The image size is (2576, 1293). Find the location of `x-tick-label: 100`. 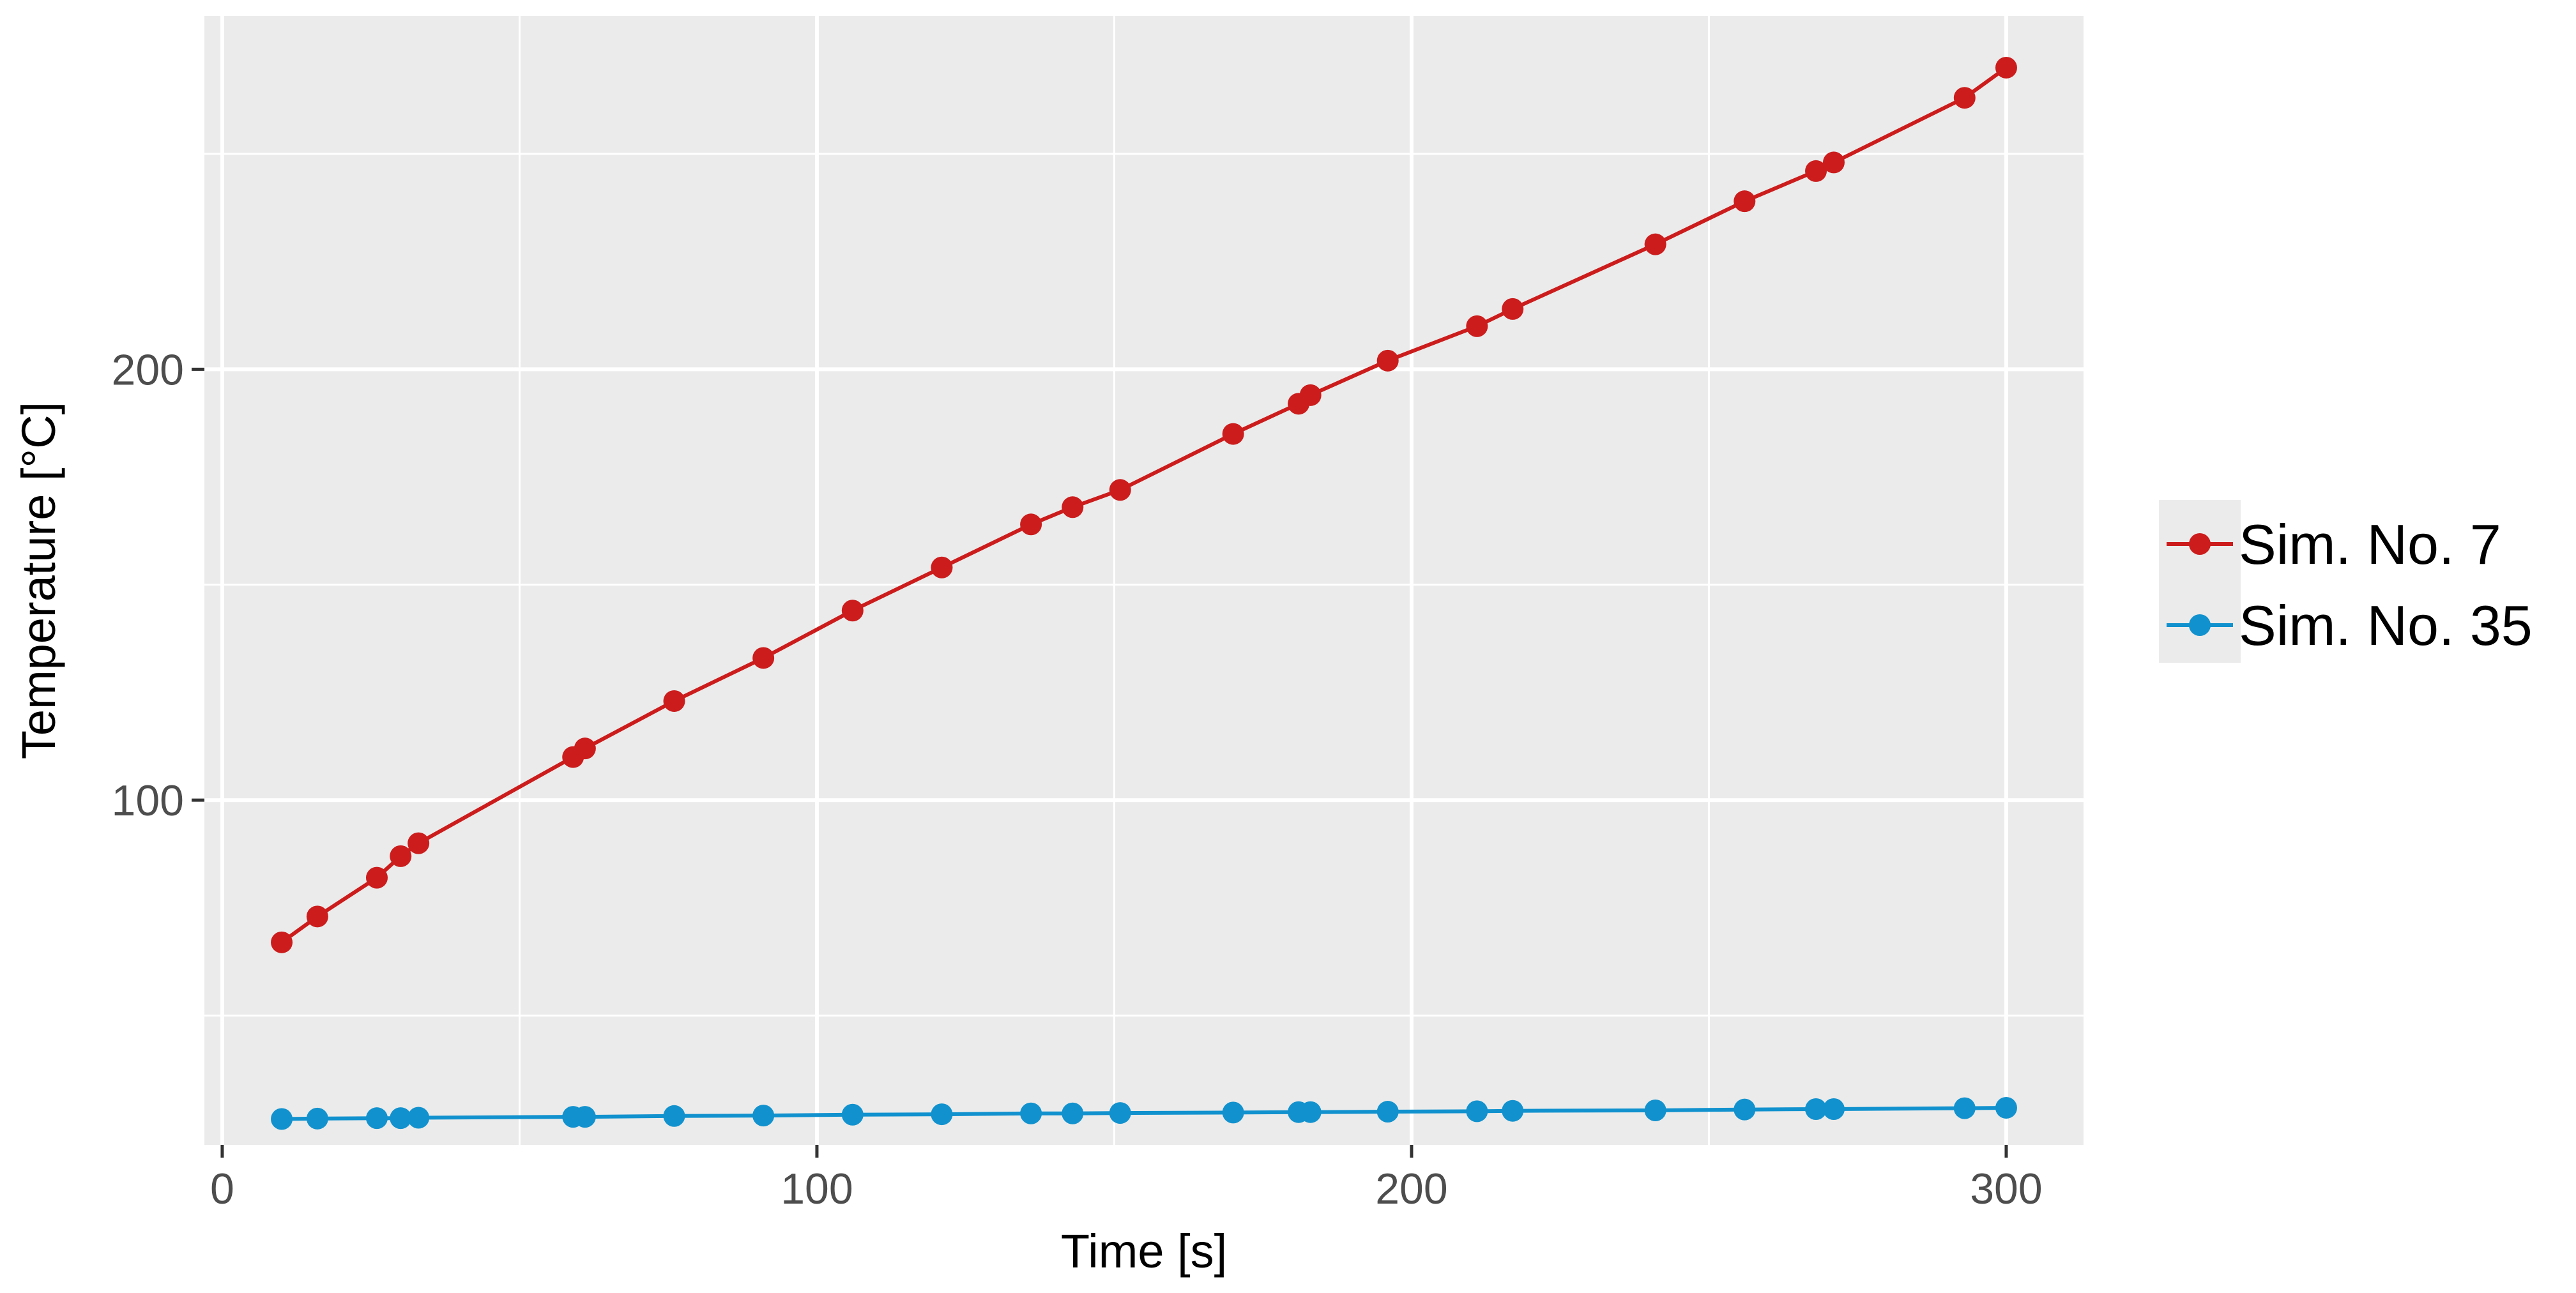

x-tick-label: 100 is located at coordinates (817, 1189).